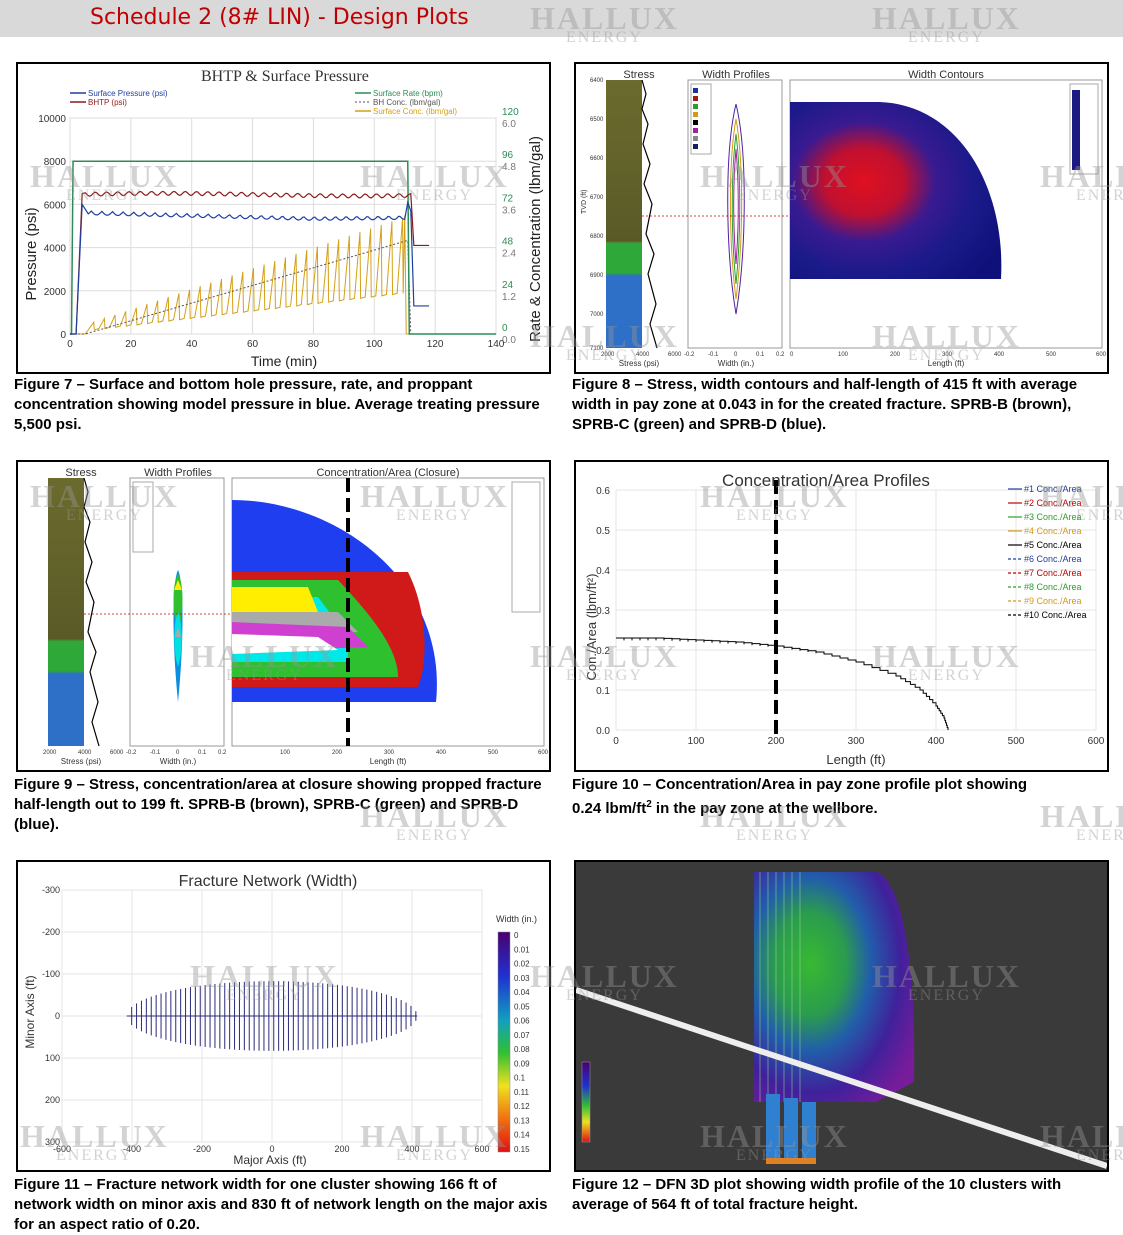 Image resolution: width=1123 pixels, height=1235 pixels. I want to click on fig10-legend-item: #4 Conc./Area, so click(1053, 531).